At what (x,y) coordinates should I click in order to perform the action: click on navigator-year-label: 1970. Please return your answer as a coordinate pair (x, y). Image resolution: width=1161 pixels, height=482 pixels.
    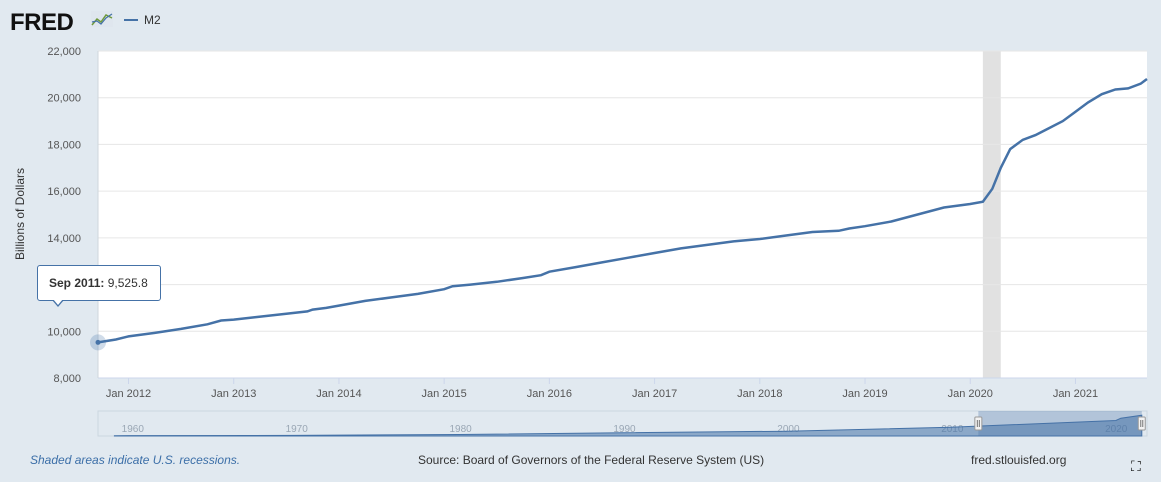
    Looking at the image, I should click on (297, 429).